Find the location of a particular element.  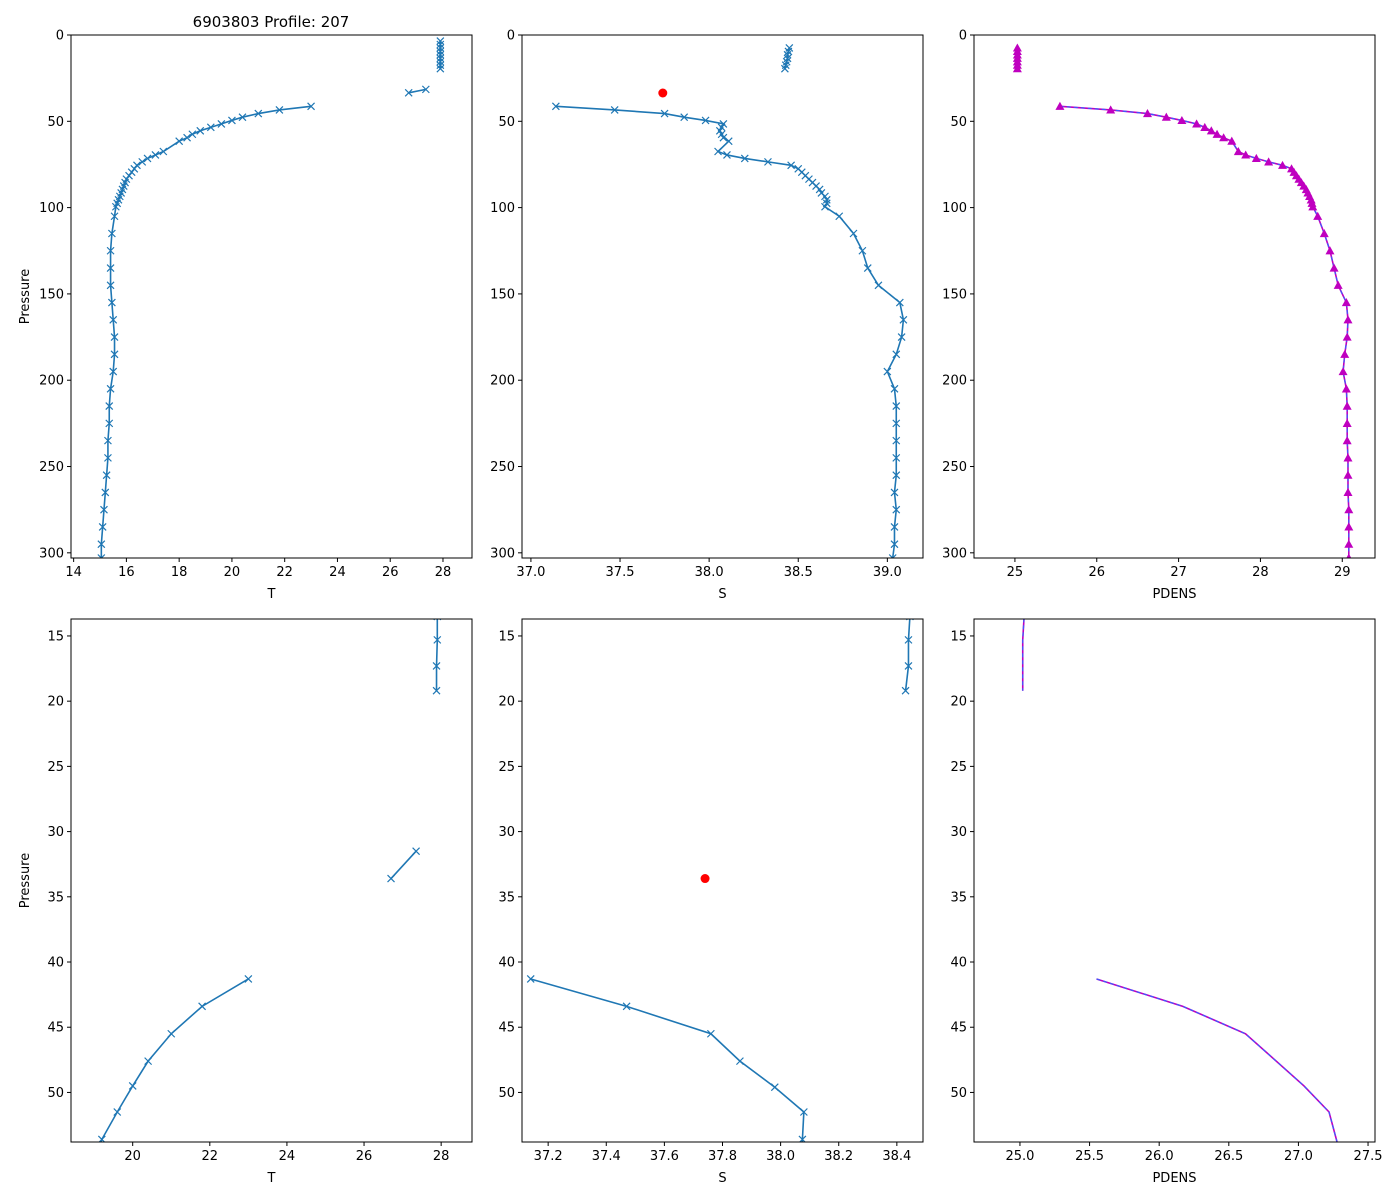

x-tick-label: 39.0 is located at coordinates (887, 572).